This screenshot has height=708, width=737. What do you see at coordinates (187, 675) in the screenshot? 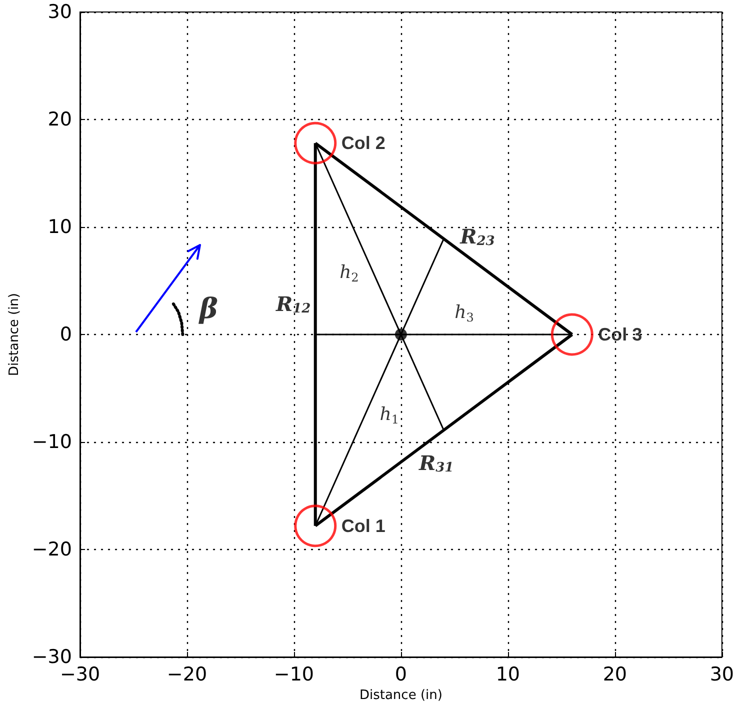
I see `x-tick-label: −20` at bounding box center [187, 675].